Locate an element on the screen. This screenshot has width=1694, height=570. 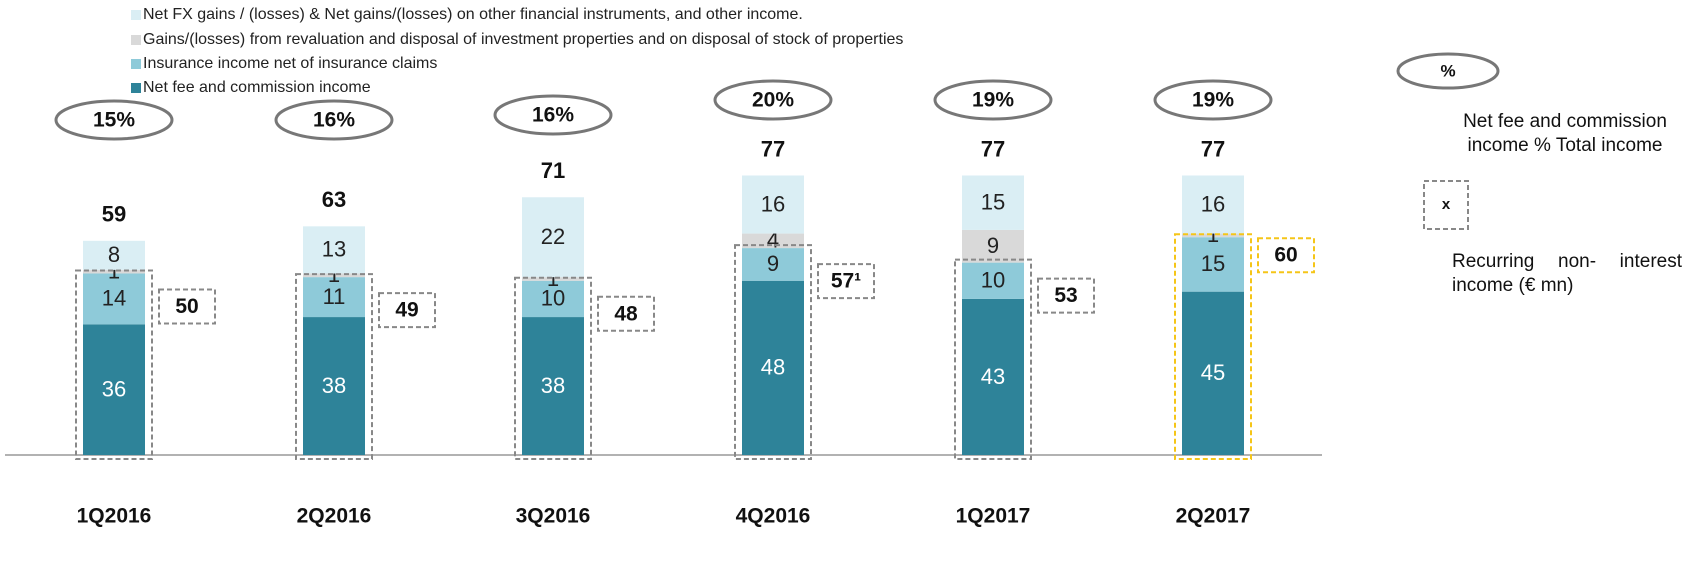
recurring-label: 53 is located at coordinates (1065, 295).